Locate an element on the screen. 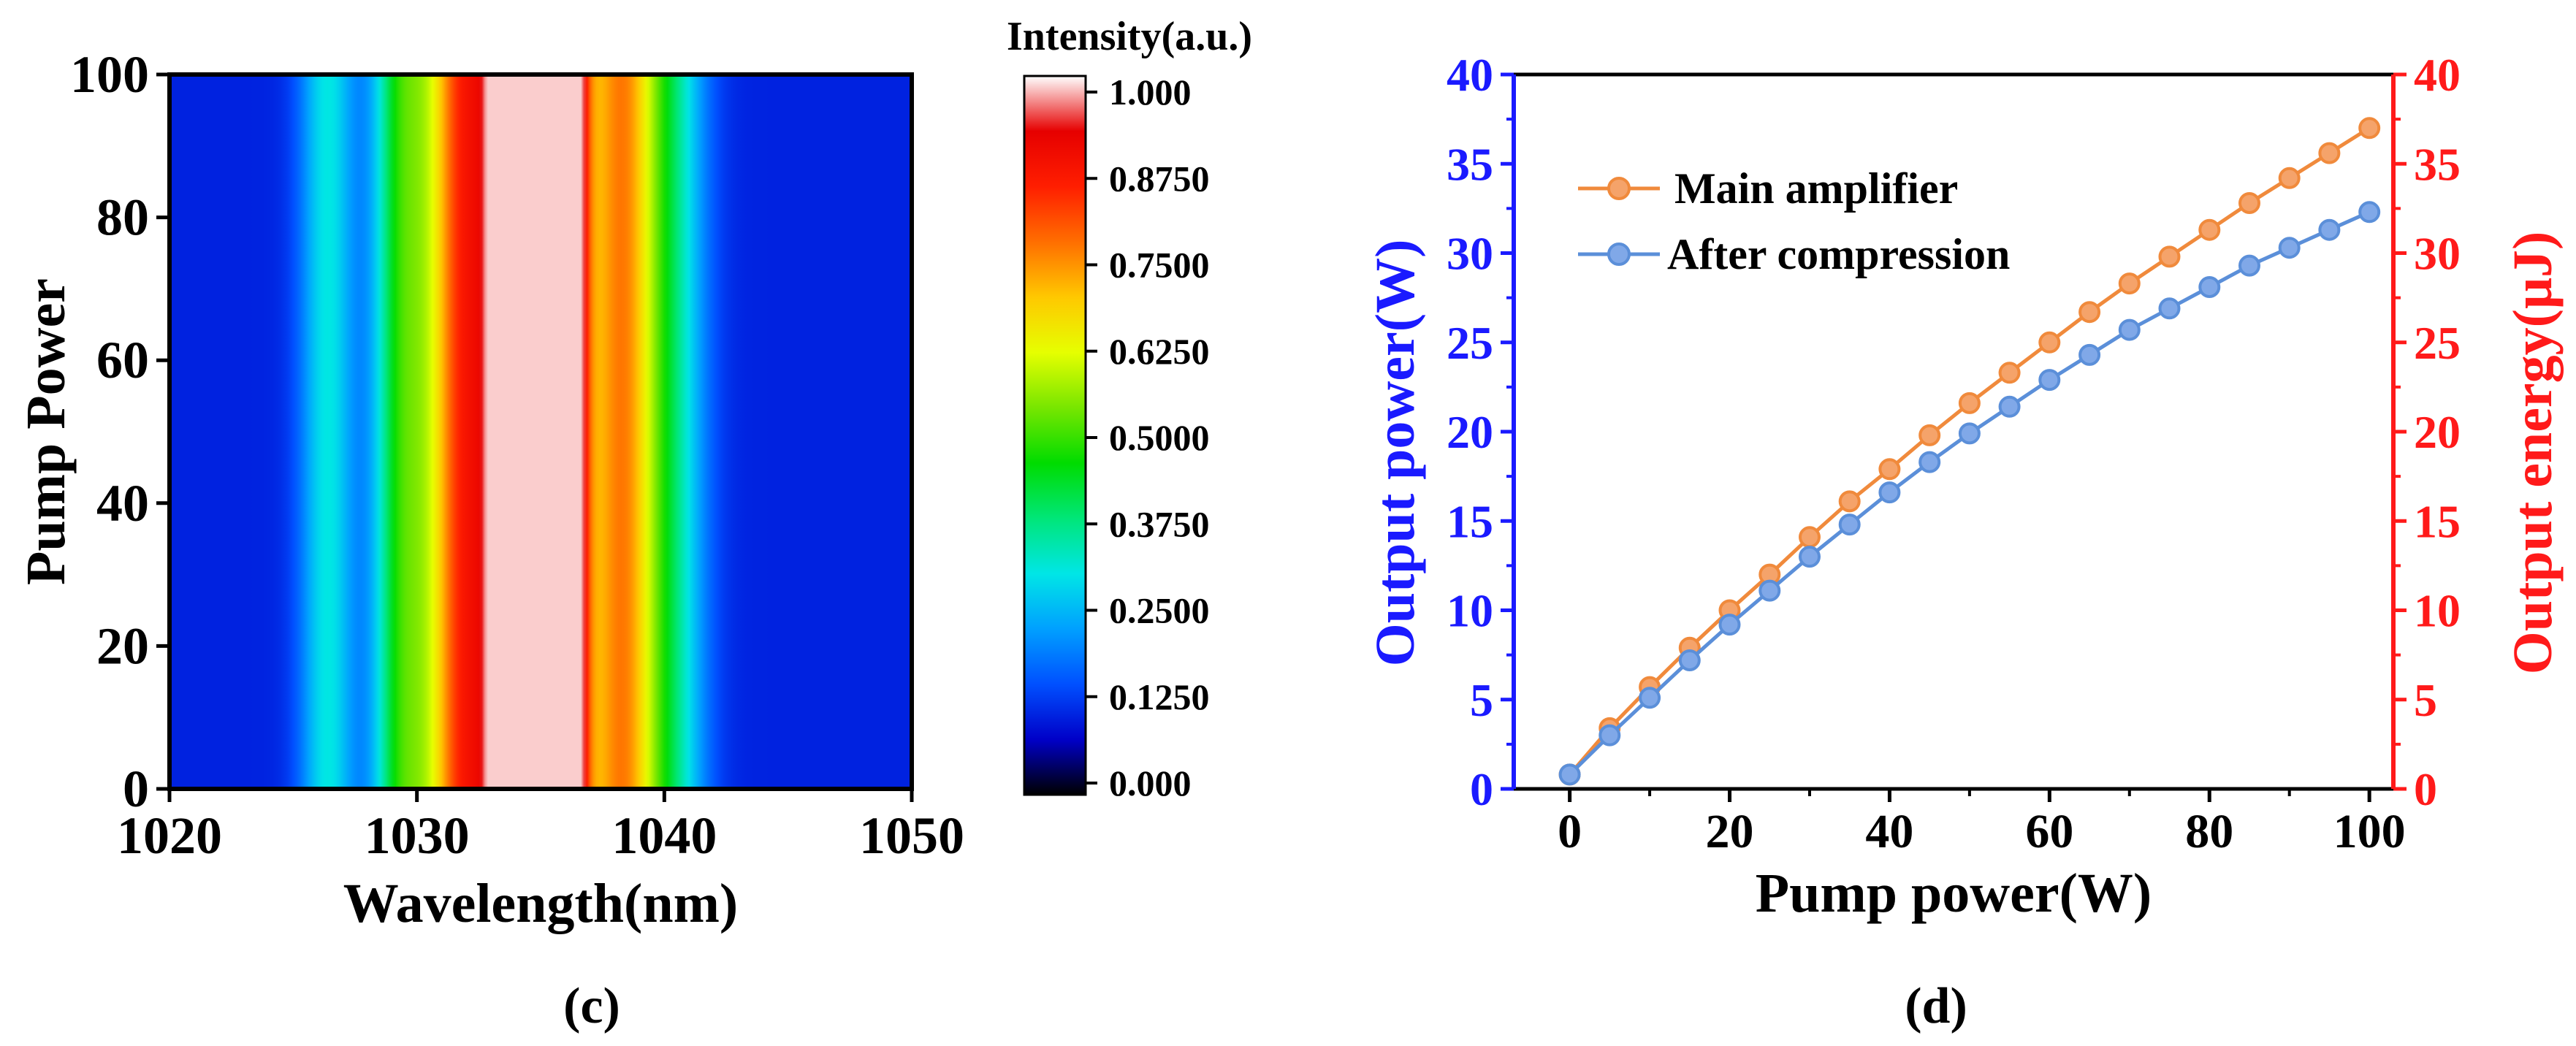  panel-label-c: (c) is located at coordinates (591, 1006).